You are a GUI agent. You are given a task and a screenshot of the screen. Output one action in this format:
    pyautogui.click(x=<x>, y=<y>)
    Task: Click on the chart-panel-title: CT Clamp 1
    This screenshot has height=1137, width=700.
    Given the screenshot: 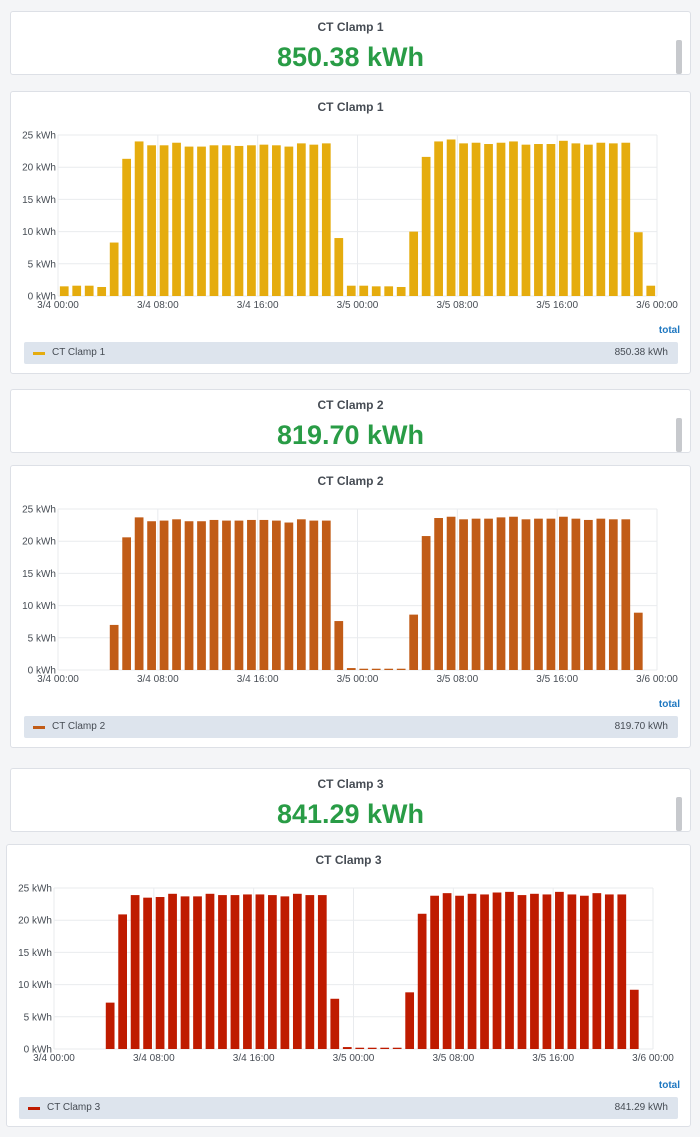 What is the action you would take?
    pyautogui.click(x=350, y=107)
    